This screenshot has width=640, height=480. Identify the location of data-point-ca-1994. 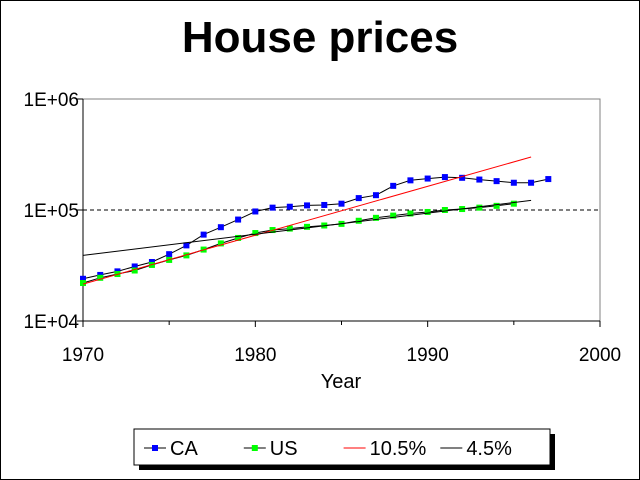
(496, 181).